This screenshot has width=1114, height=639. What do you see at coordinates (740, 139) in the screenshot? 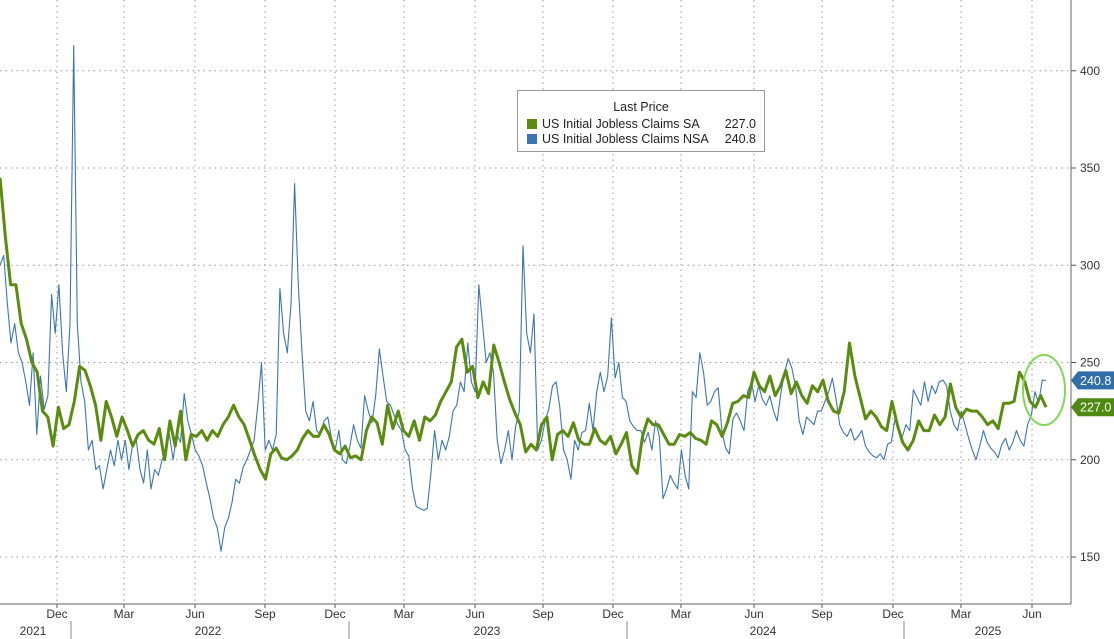
I see `legend-value-nsa: 240.8` at bounding box center [740, 139].